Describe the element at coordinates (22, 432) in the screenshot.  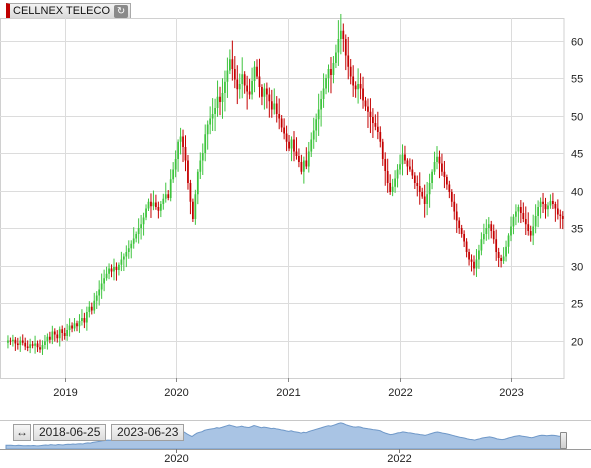
I see `horizontal-expand-icon: ↔` at that location.